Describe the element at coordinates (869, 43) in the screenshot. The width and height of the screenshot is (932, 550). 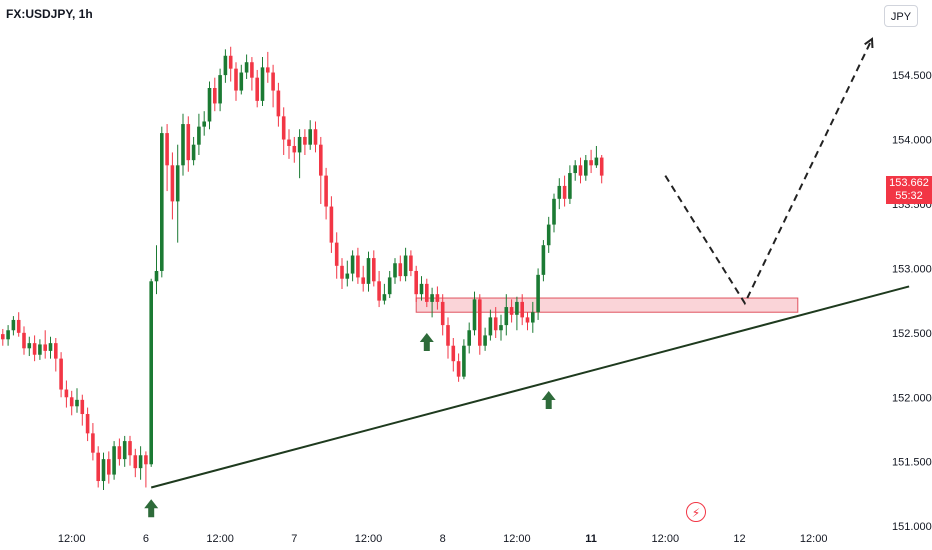
I see `projection-arrowhead` at that location.